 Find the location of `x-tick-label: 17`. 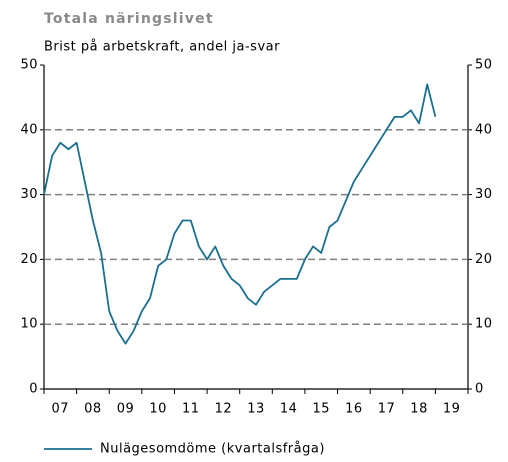

x-tick-label: 17 is located at coordinates (387, 409).